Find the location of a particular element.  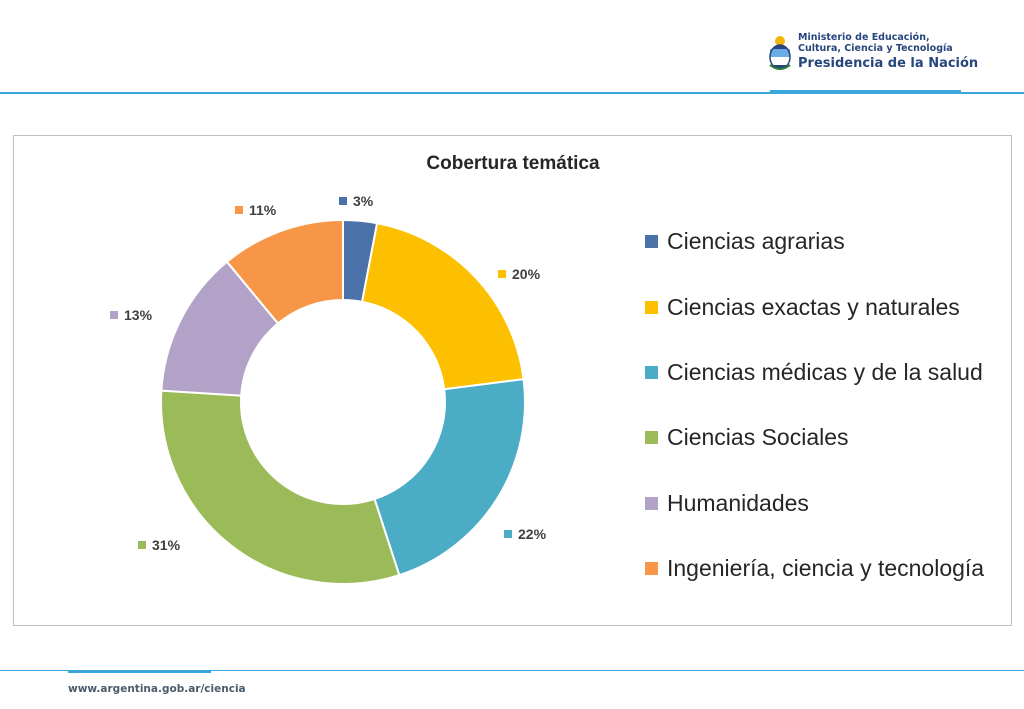

data-label-6: 11% is located at coordinates (263, 210).